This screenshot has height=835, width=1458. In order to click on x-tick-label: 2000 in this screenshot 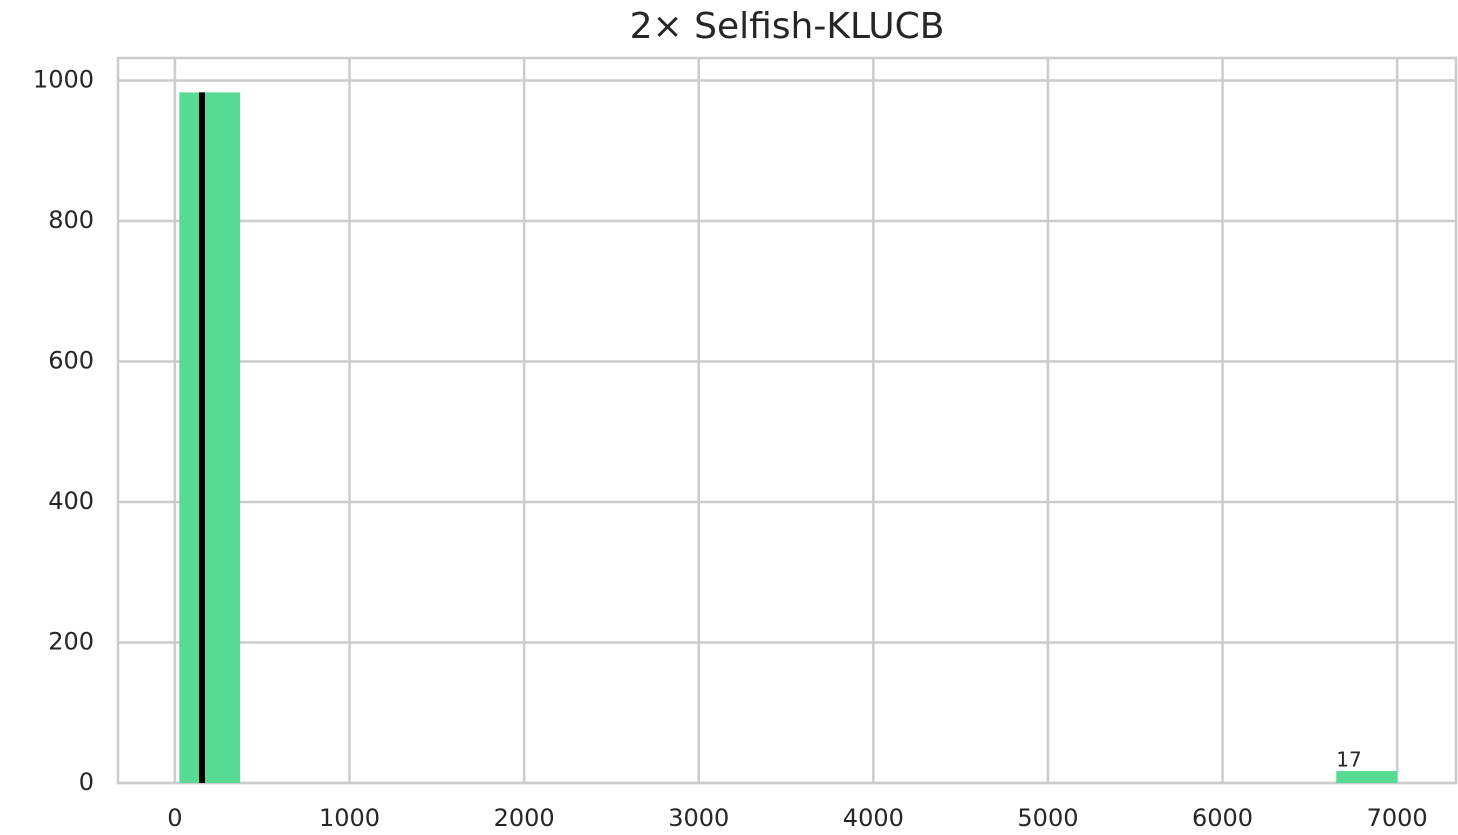, I will do `click(524, 818)`.